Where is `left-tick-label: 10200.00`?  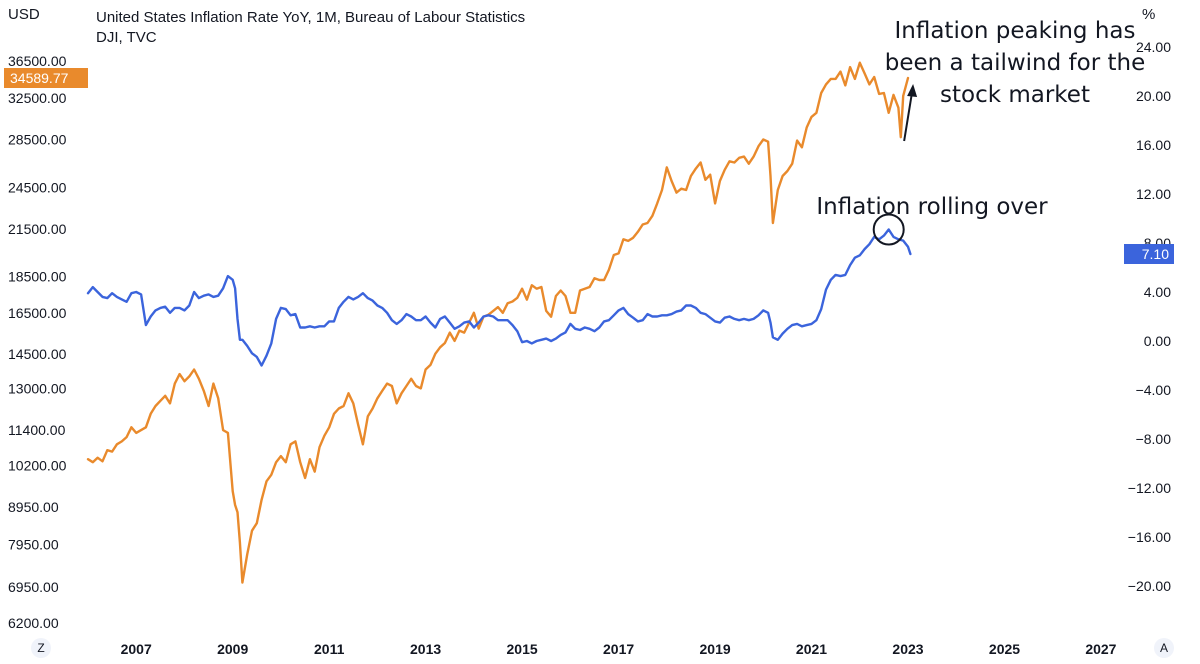
left-tick-label: 10200.00 is located at coordinates (37, 465).